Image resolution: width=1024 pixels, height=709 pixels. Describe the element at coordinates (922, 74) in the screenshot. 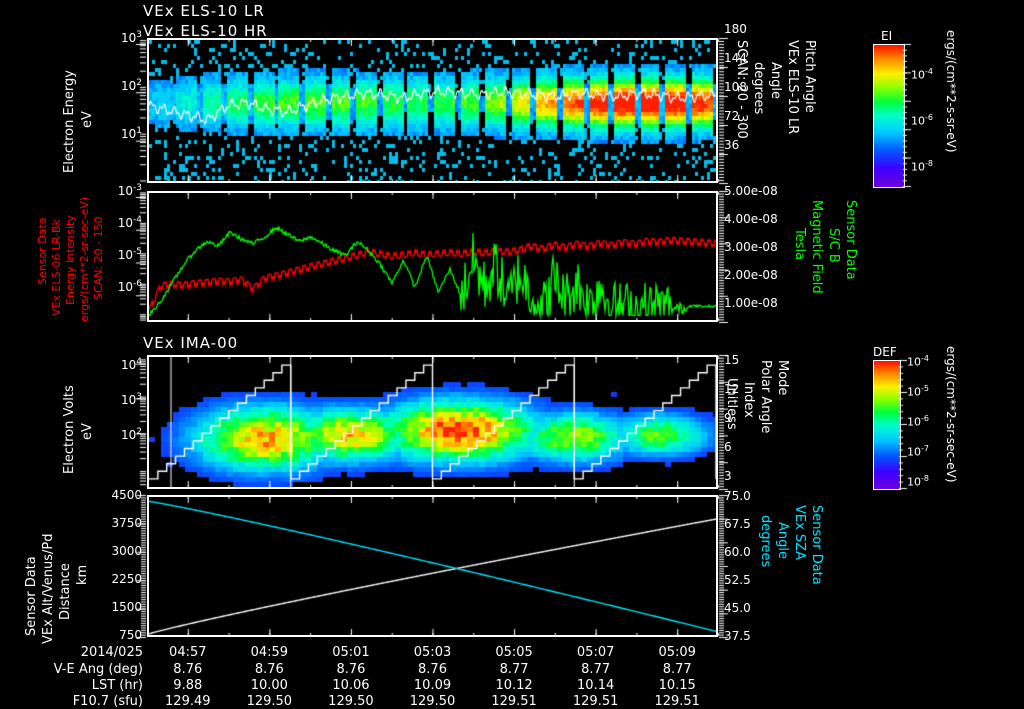

I see `colorbar1-tick-0: 10⁻⁴` at that location.